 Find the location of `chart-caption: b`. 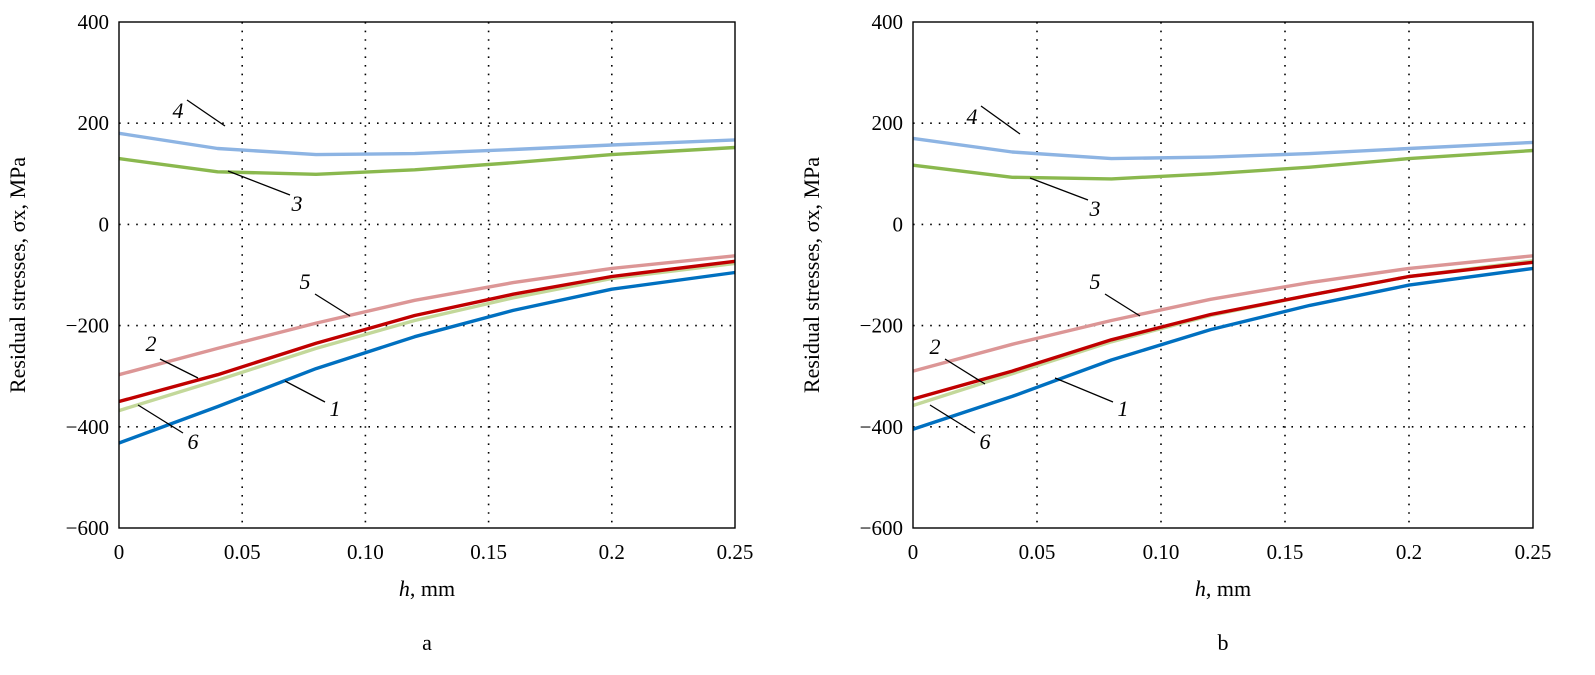

chart-caption: b is located at coordinates (1223, 642).